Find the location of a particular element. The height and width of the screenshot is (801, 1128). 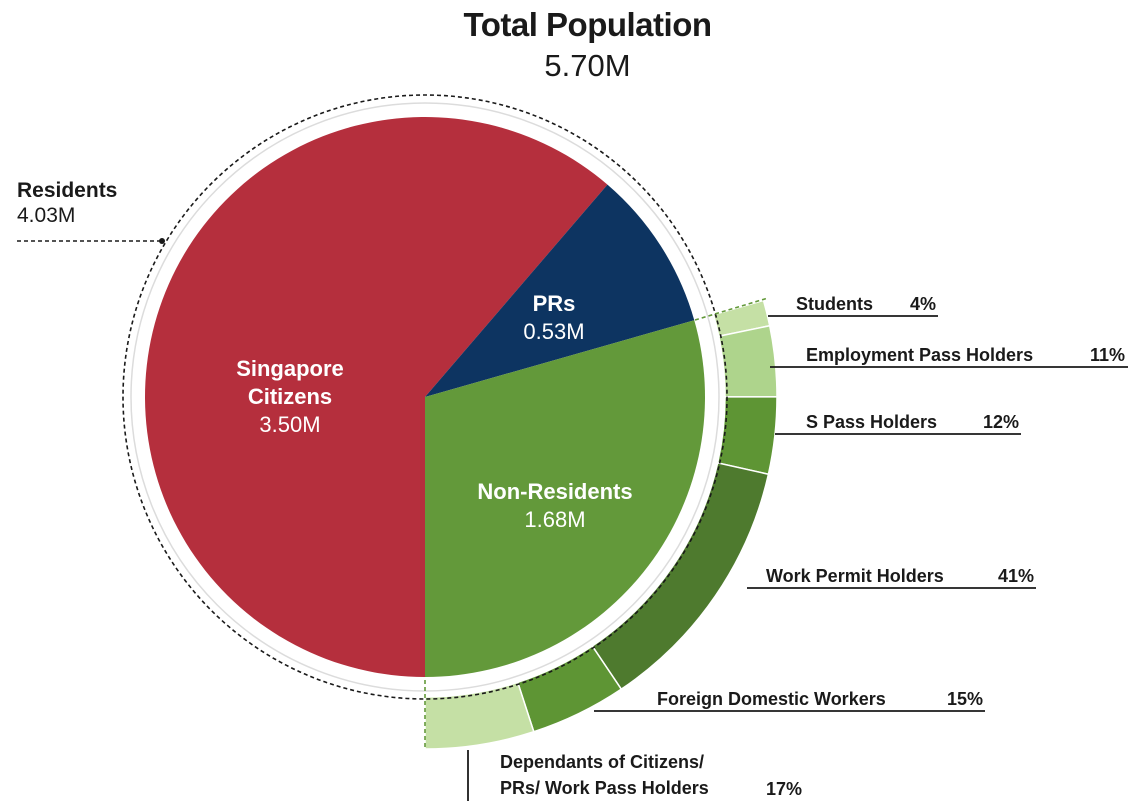

ring-segment-s-pass-holders is located at coordinates (747, 436).